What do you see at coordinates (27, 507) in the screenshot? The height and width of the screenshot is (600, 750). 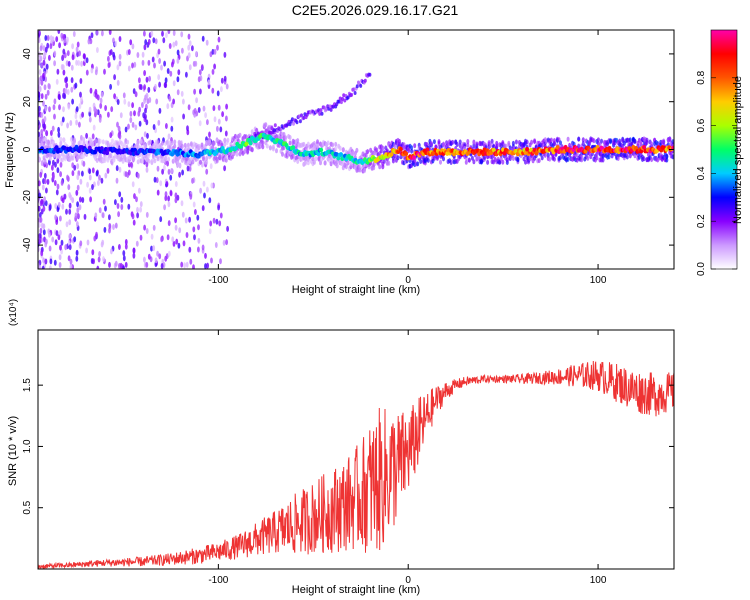 I see `snr-y-tick-label: 0.5` at bounding box center [27, 507].